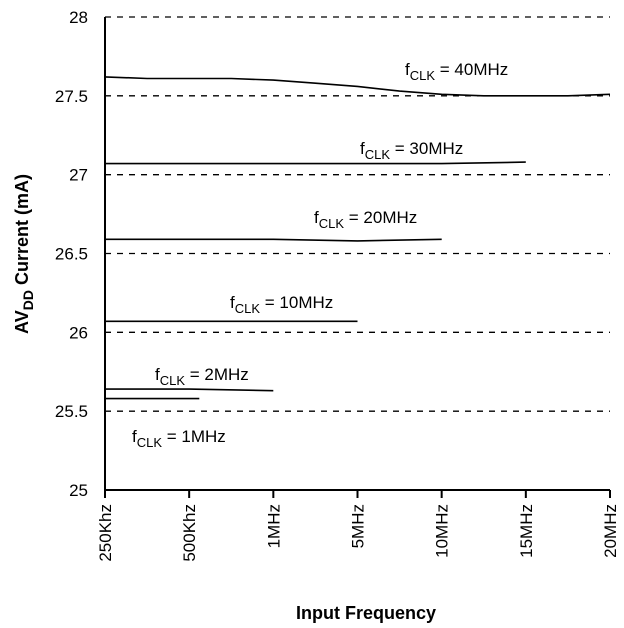  Describe the element at coordinates (456, 71) in the screenshot. I see `series-label-0: fCLK = 40MHz` at that location.